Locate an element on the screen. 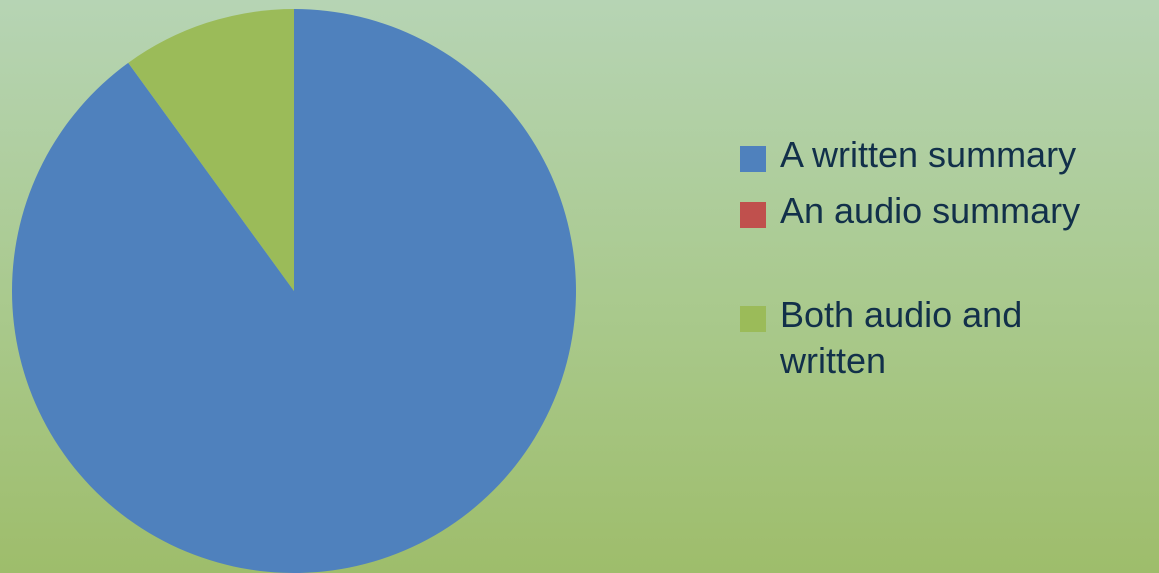 The image size is (1159, 573). legend-item-audio-summary: An audio summary is located at coordinates (949, 211).